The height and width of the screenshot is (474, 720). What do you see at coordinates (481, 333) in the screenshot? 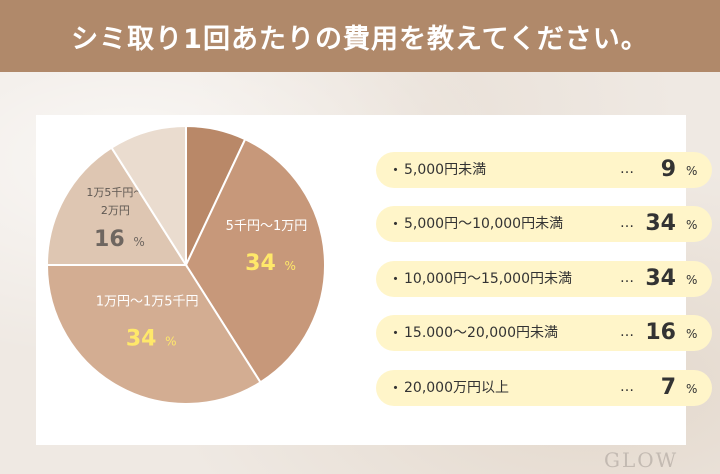
I see `list-item-label: 15.000～20,000円未満` at bounding box center [481, 333].